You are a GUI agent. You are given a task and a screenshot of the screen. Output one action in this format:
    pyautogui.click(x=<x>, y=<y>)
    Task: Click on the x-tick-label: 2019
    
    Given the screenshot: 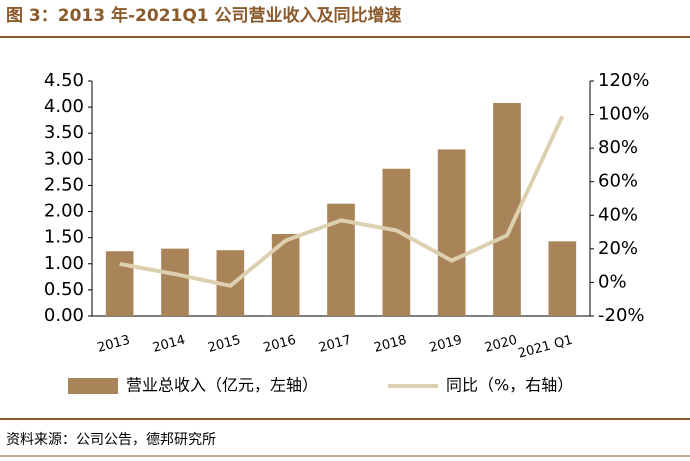 What is the action you would take?
    pyautogui.click(x=446, y=344)
    